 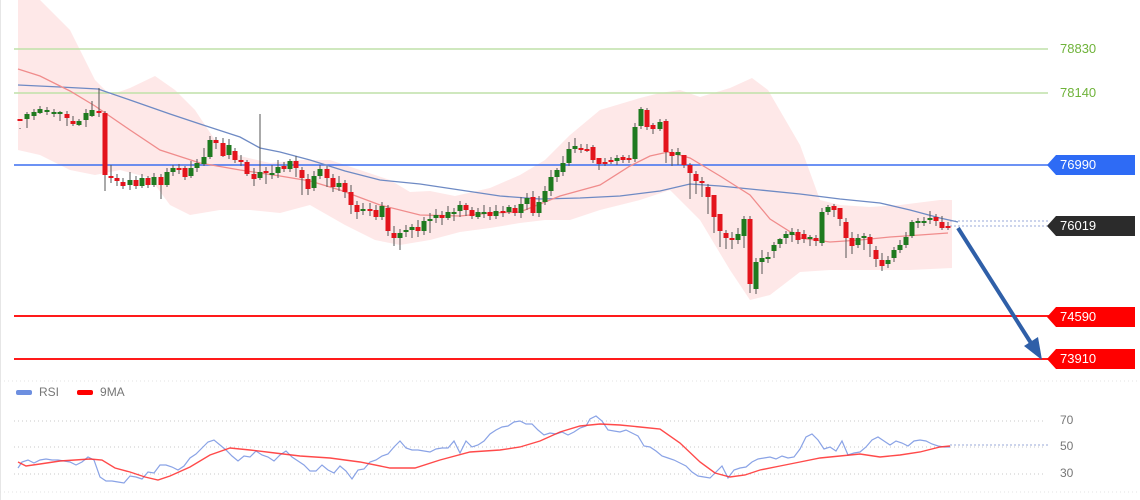 I want to click on legend-rsi-label: RSI, so click(x=49, y=392).